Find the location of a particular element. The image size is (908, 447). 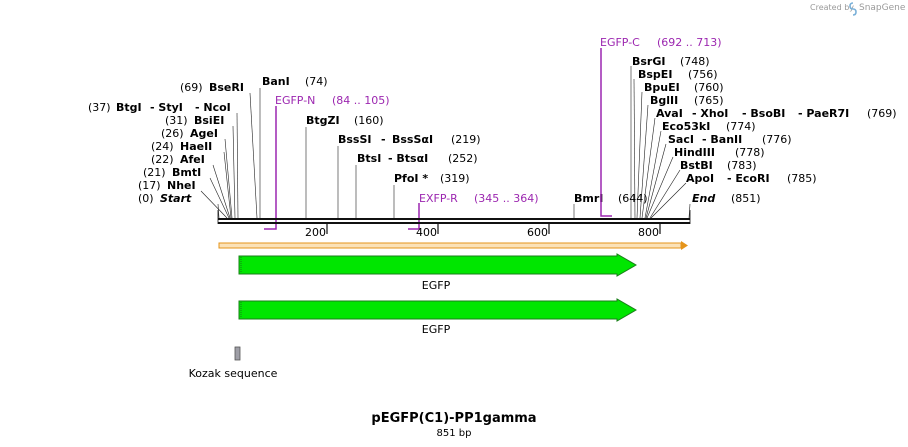

site-label-bsssi: BssSI - BssSαI (219) is located at coordinates (409, 139).